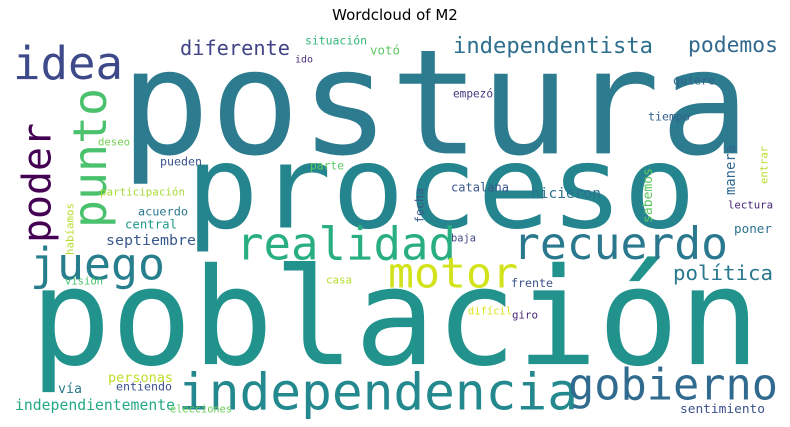 Image resolution: width=790 pixels, height=427 pixels. I want to click on word-central: central, so click(151, 224).